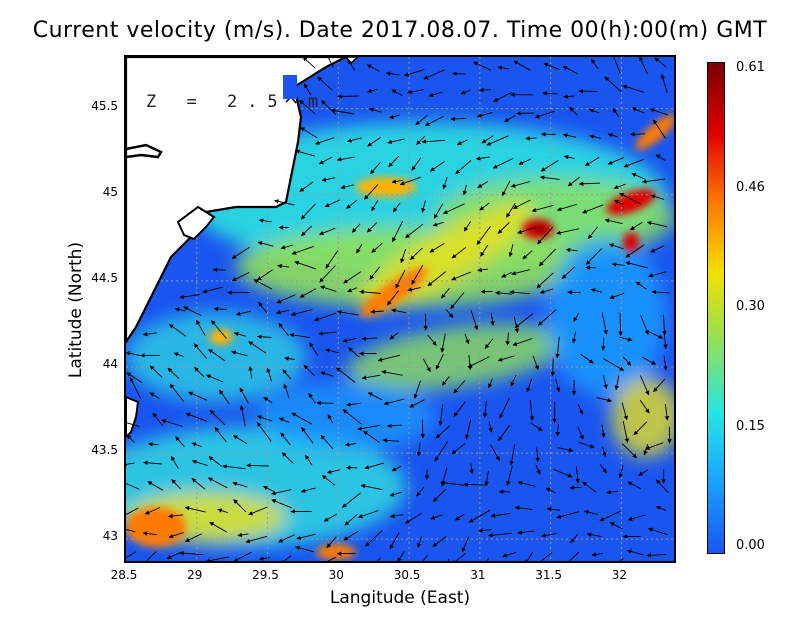  What do you see at coordinates (750, 545) in the screenshot?
I see `colorbar-tick-label: 0.00` at bounding box center [750, 545].